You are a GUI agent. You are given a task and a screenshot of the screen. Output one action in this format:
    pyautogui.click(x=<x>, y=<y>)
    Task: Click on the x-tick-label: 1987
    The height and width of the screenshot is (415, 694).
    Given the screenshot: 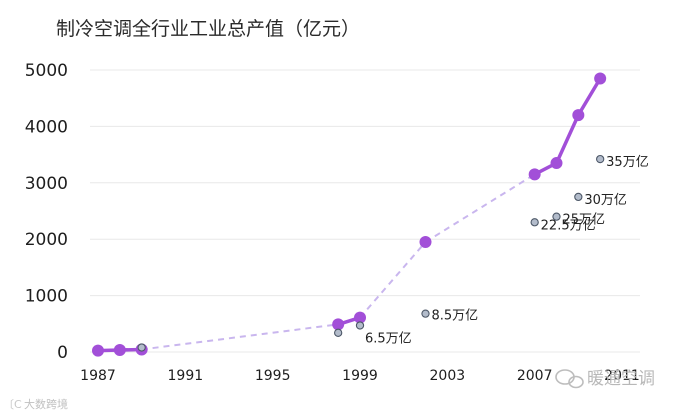 What is the action you would take?
    pyautogui.click(x=98, y=376)
    